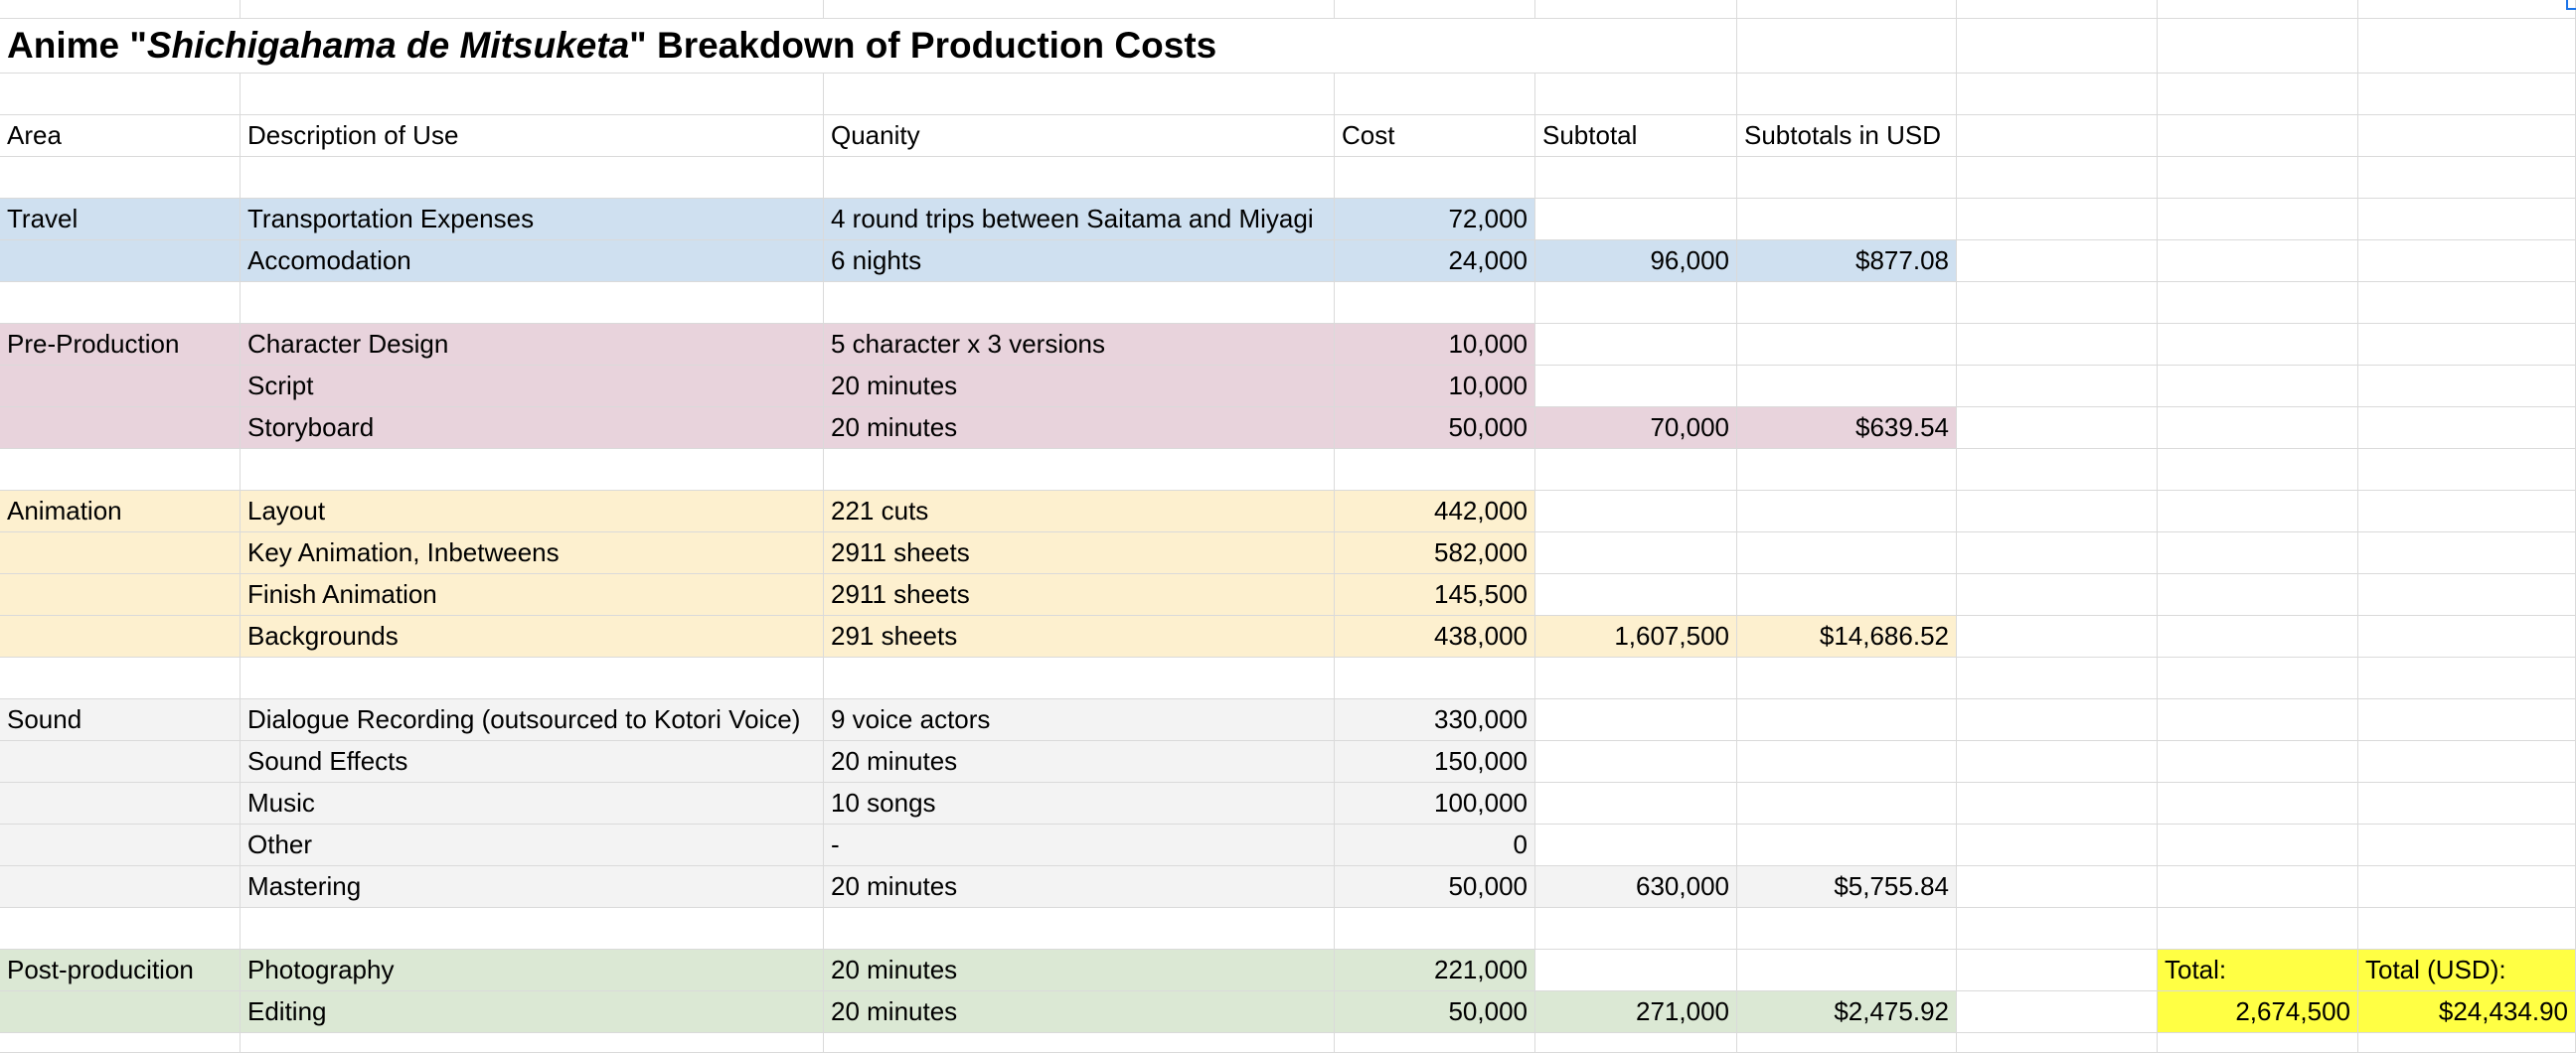  Describe the element at coordinates (1636, 637) in the screenshot. I see `subtotal-cell: 1,607,500` at that location.